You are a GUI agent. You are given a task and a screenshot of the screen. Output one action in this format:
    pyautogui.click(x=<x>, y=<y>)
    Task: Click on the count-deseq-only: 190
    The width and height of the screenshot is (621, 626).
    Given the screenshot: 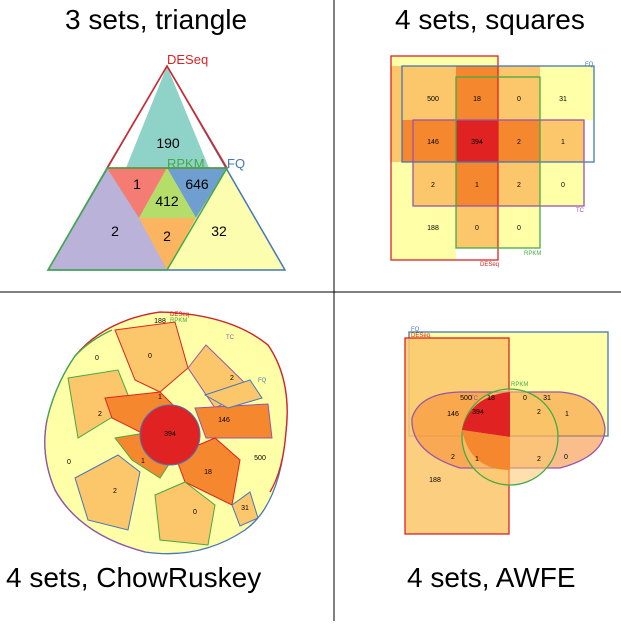 What is the action you would take?
    pyautogui.click(x=168, y=143)
    